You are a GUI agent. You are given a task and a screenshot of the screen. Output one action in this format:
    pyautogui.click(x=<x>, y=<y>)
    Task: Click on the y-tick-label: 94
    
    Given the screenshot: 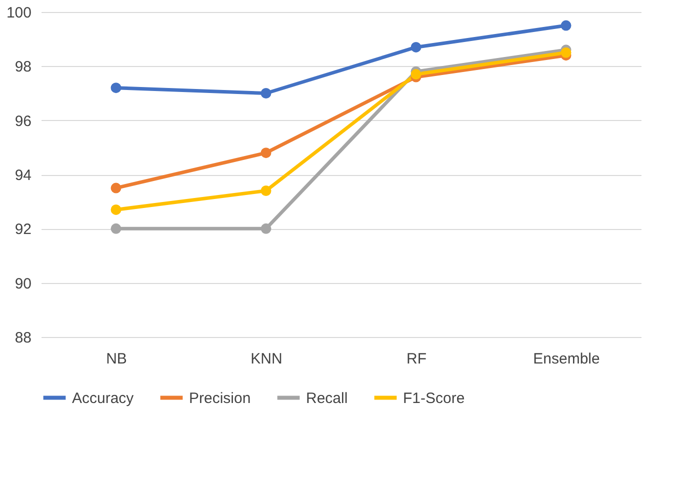 What is the action you would take?
    pyautogui.click(x=23, y=175)
    